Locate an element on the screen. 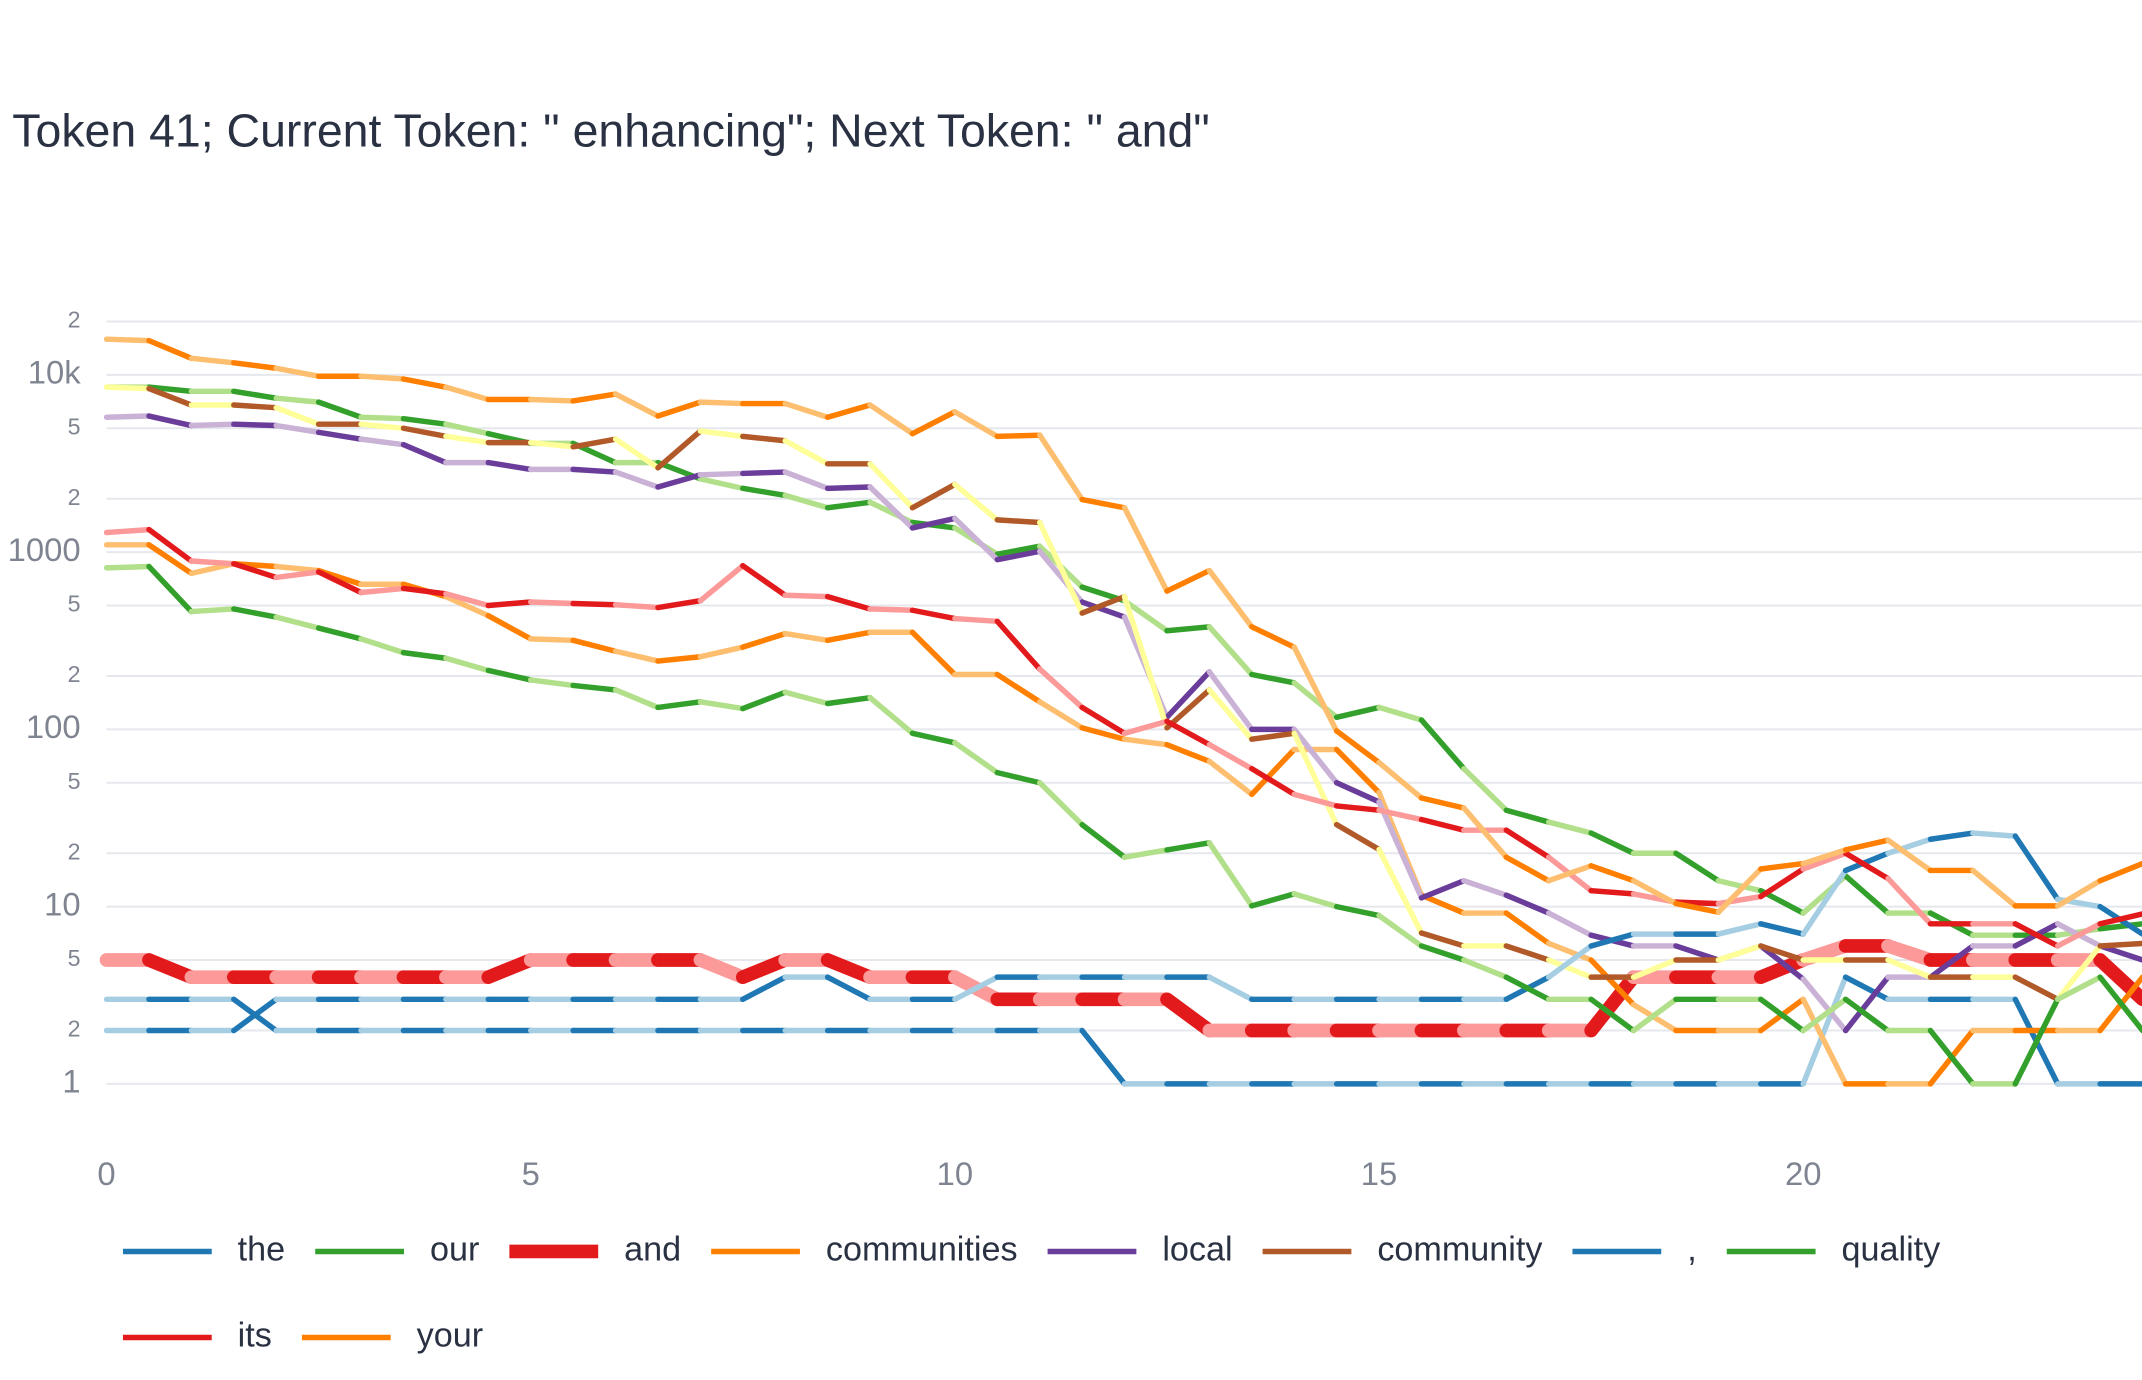  y-tick-label: 5 is located at coordinates (74, 958).